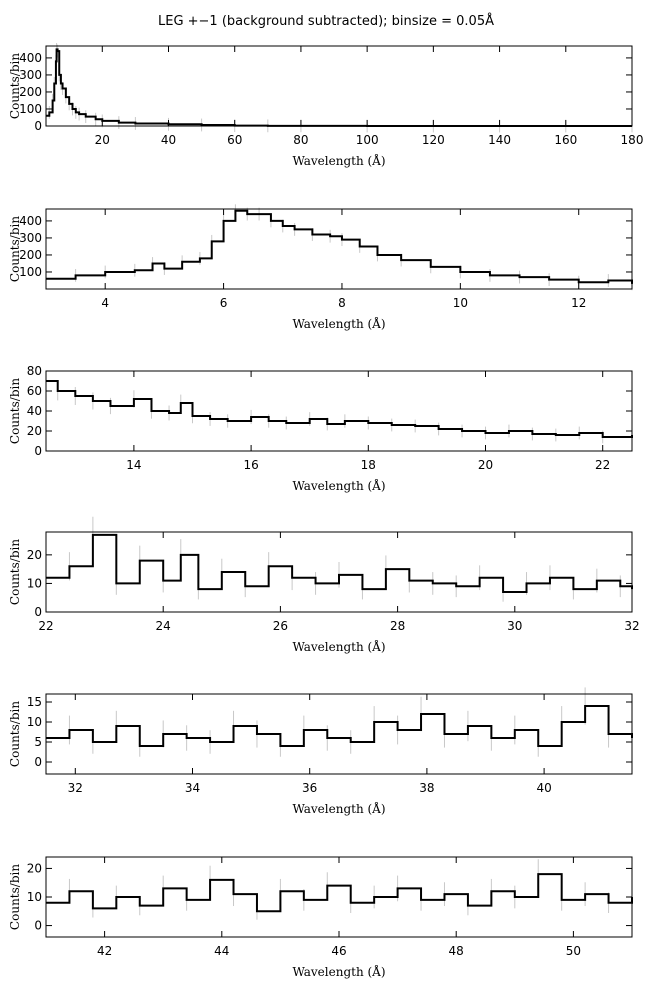 Image resolution: width=652 pixels, height=989 pixels. What do you see at coordinates (250, 465) in the screenshot?
I see `x-tick-label: 16` at bounding box center [250, 465].